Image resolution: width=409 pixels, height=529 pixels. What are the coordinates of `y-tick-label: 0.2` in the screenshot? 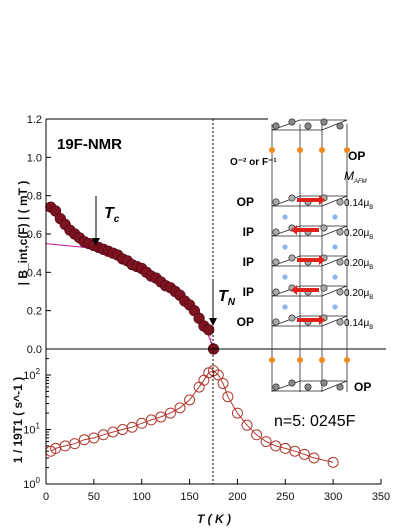 It's located at (34, 312).